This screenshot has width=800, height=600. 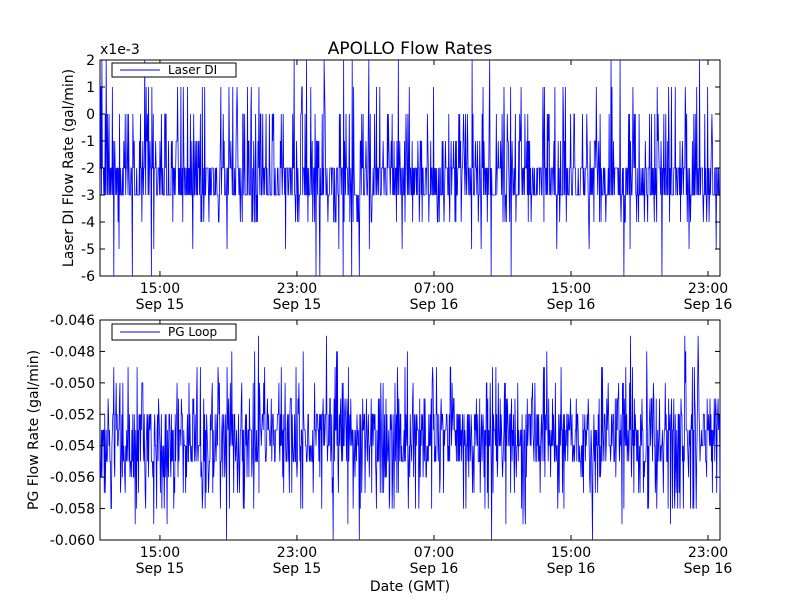 I want to click on laser-di-x-tick-time: 07:00, so click(x=434, y=289).